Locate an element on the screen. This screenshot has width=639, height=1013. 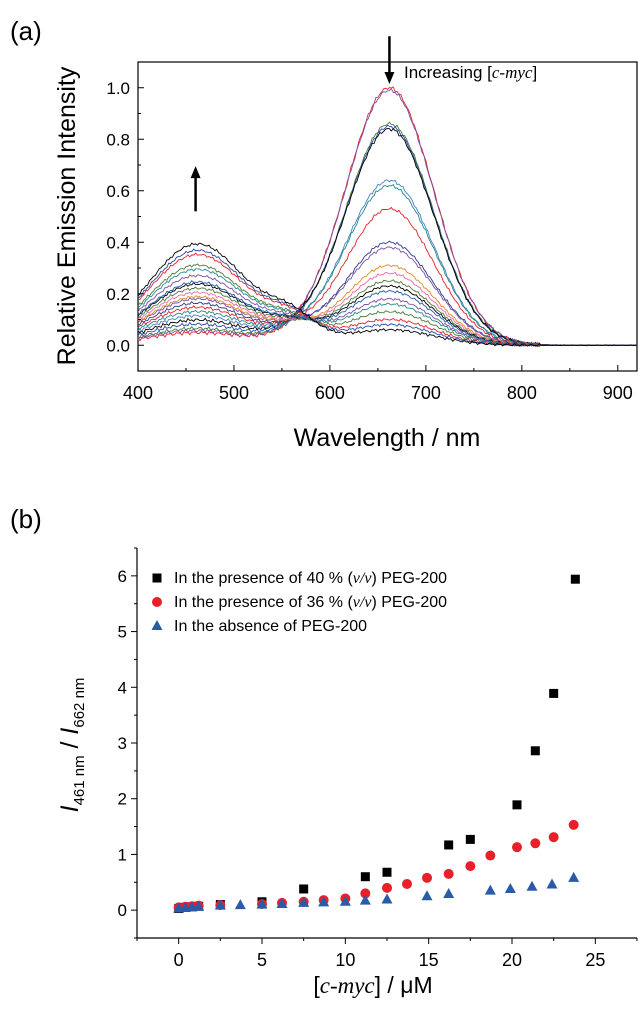
panel-b-label: (b) is located at coordinates (26, 519).